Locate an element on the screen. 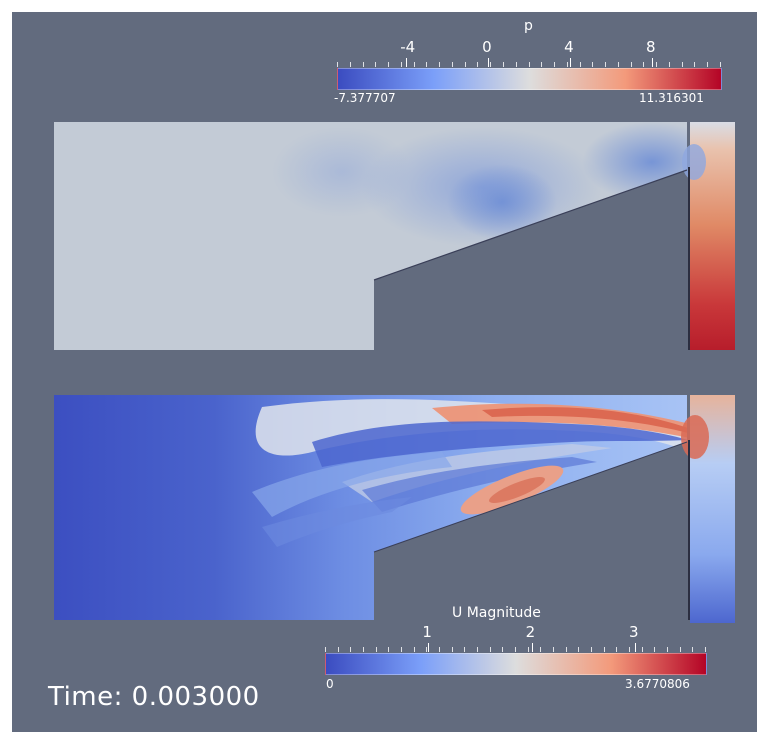 This screenshot has width=769, height=743. pressure-max-label: 11.316301 is located at coordinates (671, 98).